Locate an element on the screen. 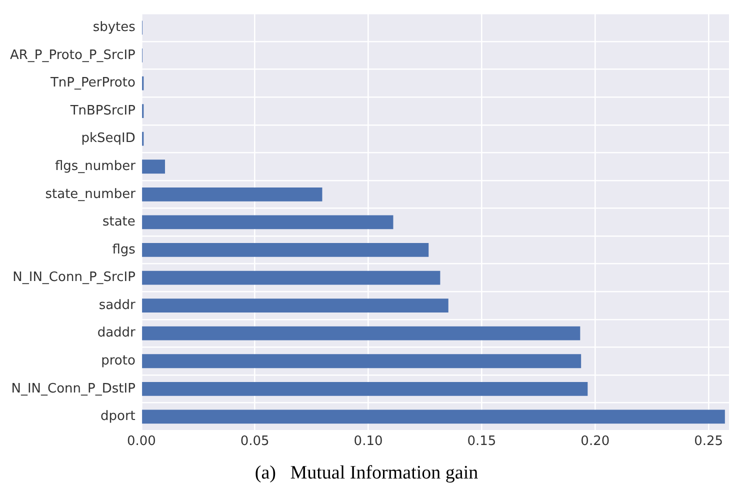 The height and width of the screenshot is (493, 731). y-tick-label: flgs is located at coordinates (124, 250).